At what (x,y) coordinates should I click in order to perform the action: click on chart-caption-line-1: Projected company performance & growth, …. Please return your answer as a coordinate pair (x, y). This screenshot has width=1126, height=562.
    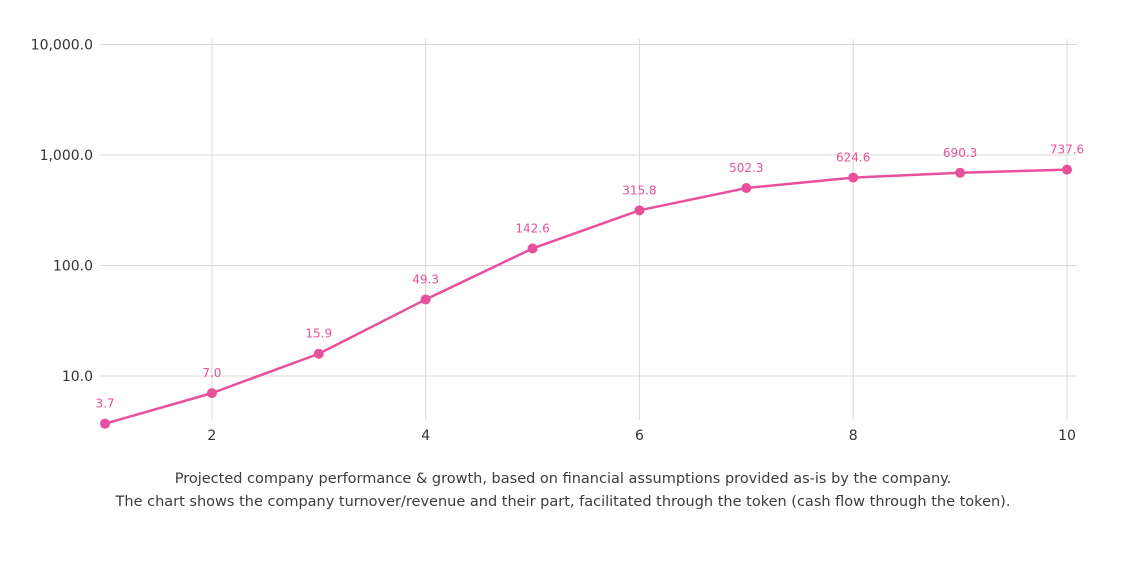
    Looking at the image, I should click on (563, 479).